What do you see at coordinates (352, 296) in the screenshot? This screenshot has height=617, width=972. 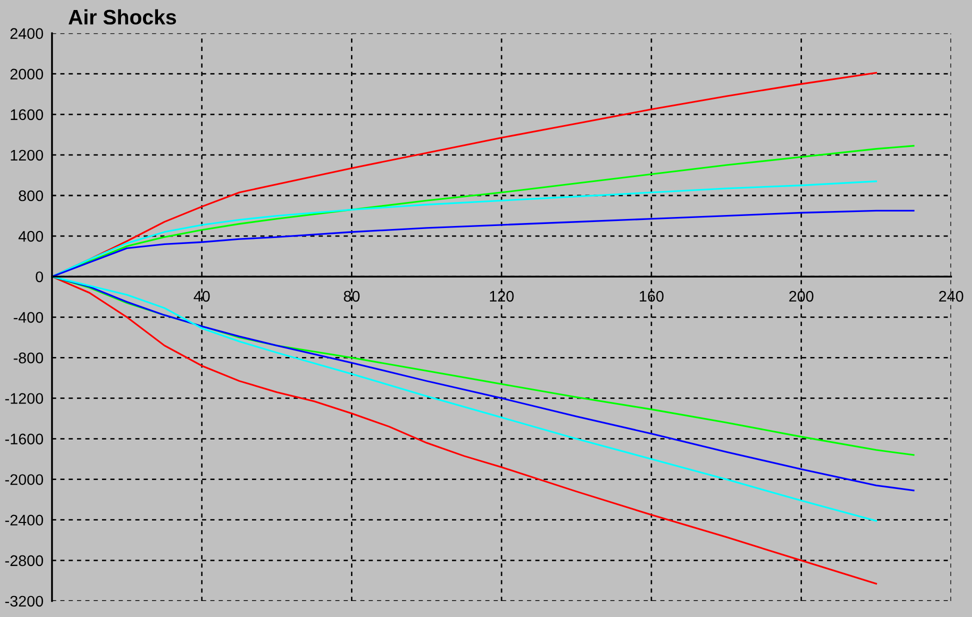 I see `x-tick-label: 80` at bounding box center [352, 296].